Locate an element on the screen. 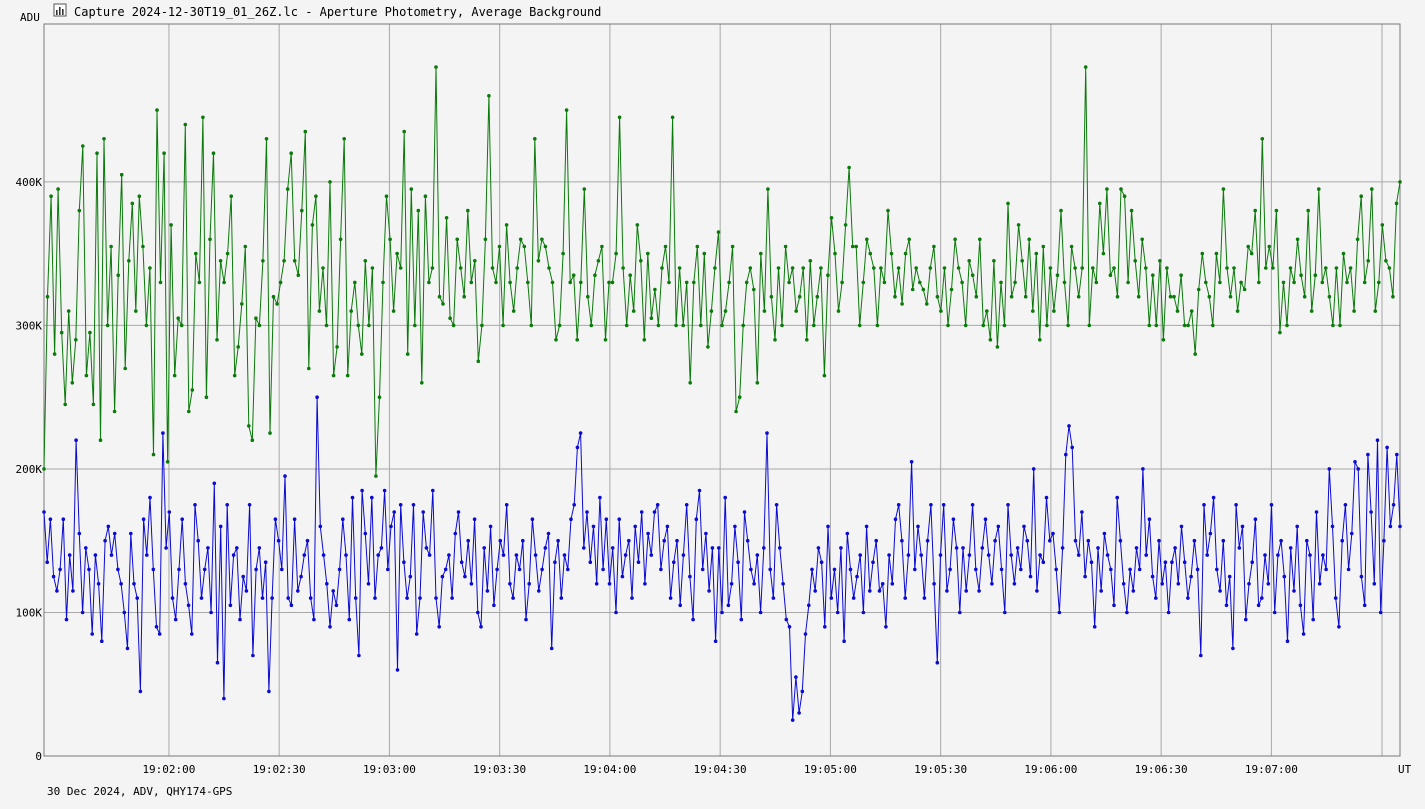 The image size is (1425, 809). x-tick-label: 19:07:00 is located at coordinates (1271, 769).